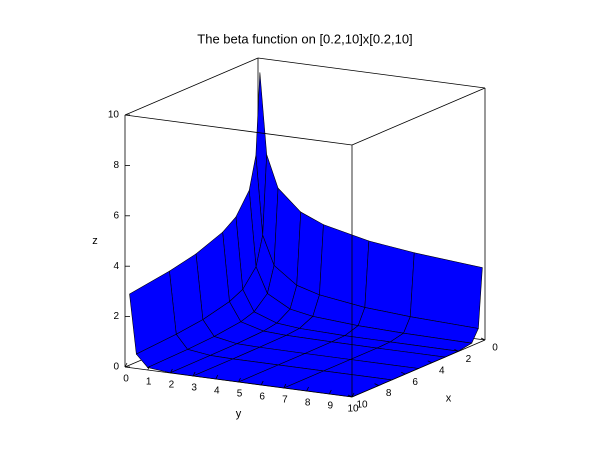  What do you see at coordinates (194, 388) in the screenshot?
I see `y-tick-label: 3` at bounding box center [194, 388].